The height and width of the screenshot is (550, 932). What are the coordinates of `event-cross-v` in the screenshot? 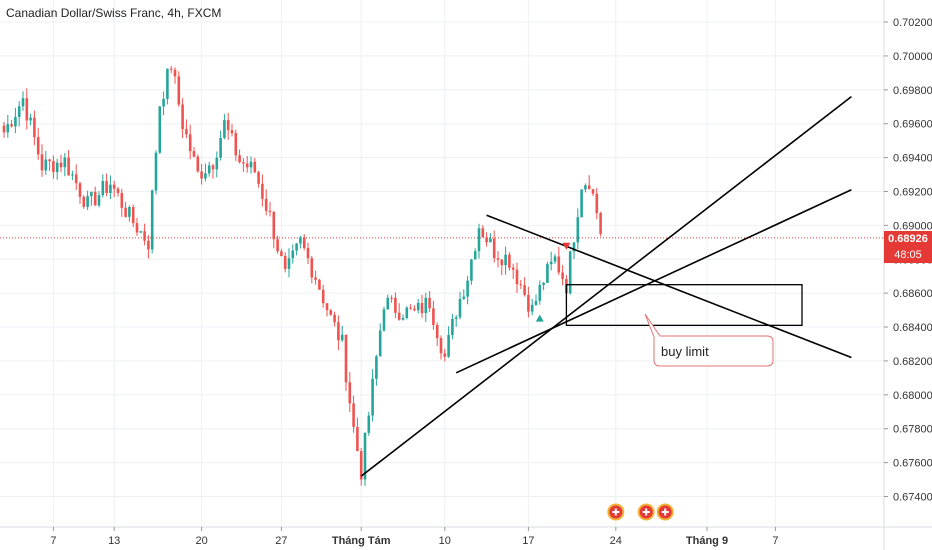 It's located at (646, 512).